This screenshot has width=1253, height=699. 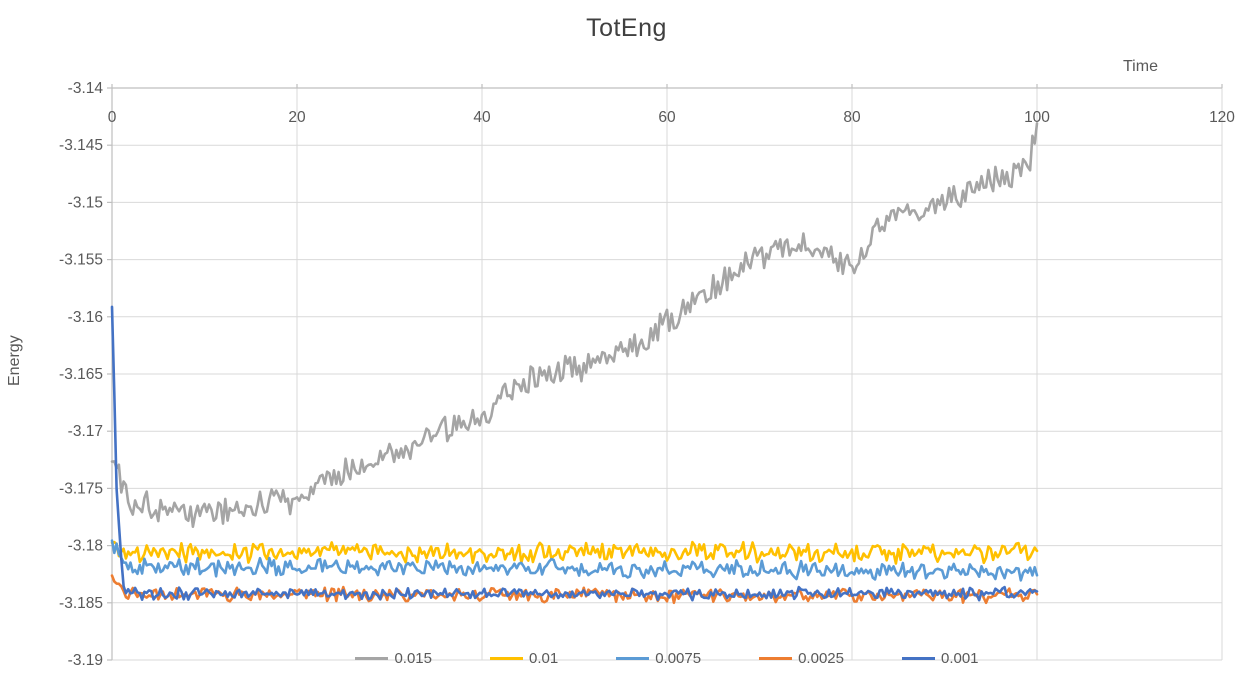 I want to click on x-tick-label: 80, so click(x=852, y=117).